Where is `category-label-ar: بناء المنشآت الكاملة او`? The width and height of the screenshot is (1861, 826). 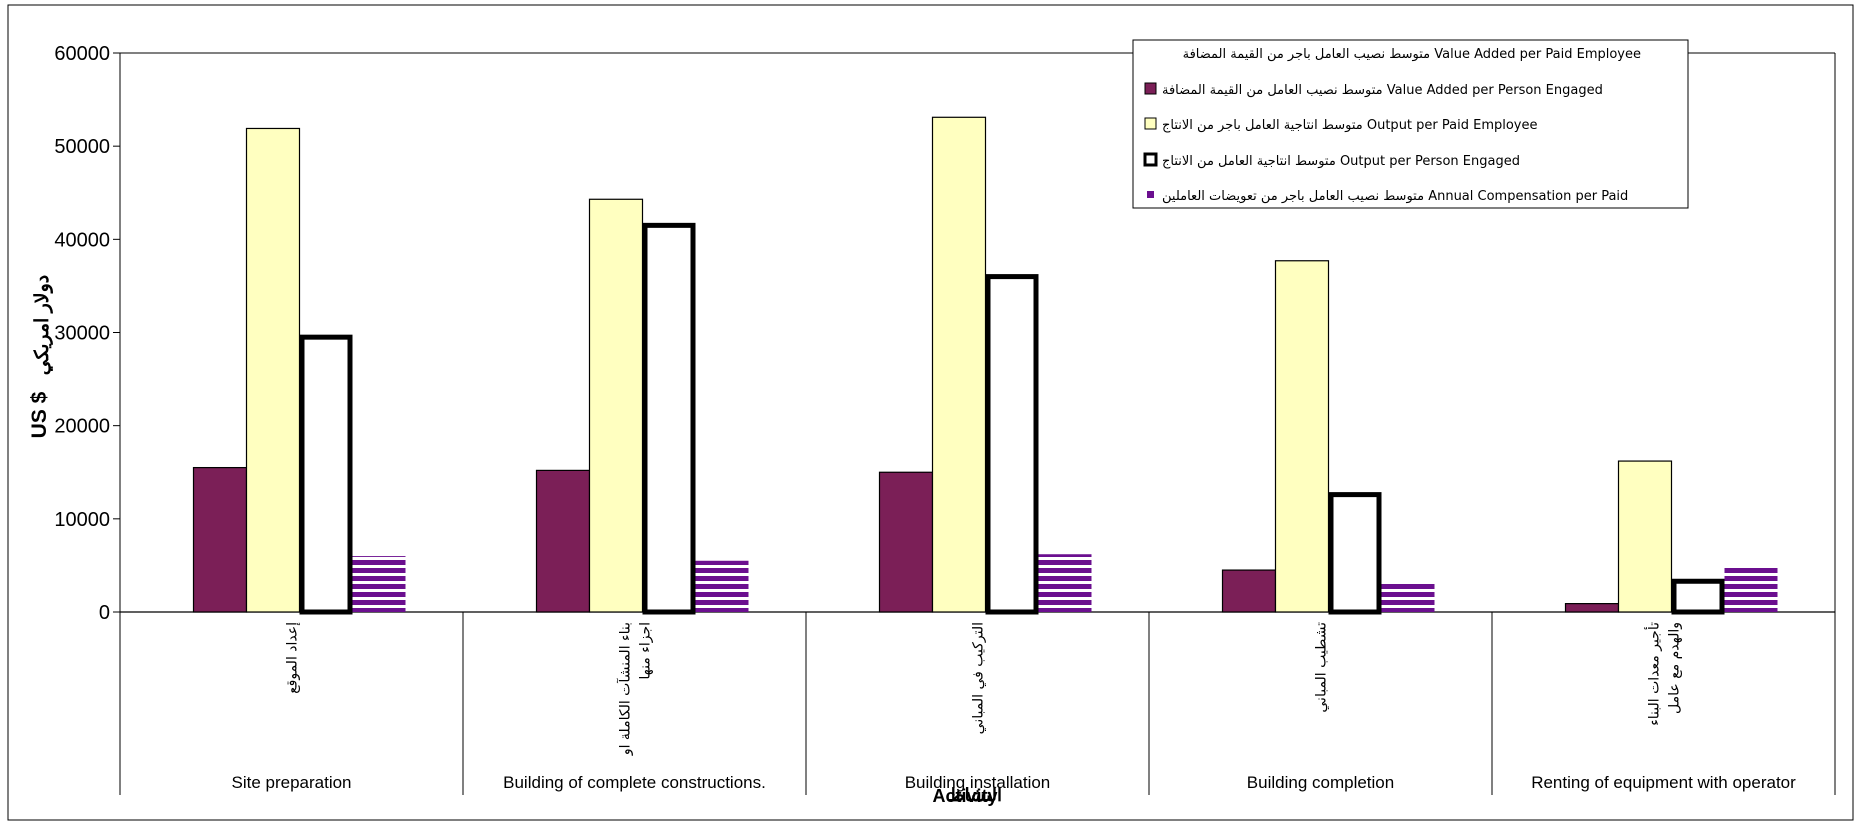 category-label-ar: بناء المنشآت الكاملة او is located at coordinates (625, 689).